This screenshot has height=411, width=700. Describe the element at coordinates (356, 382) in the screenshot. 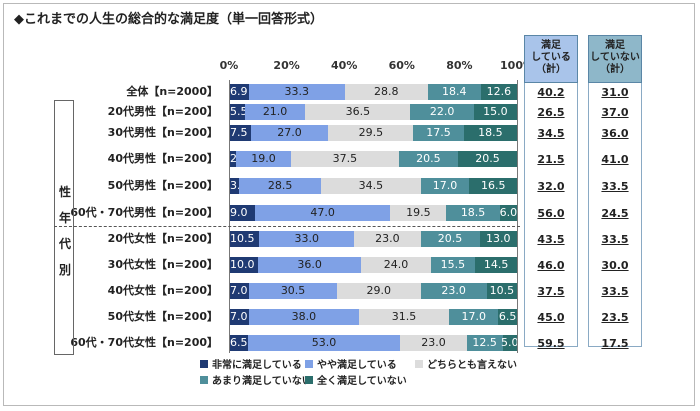

I see `legend-item: 全く満足していない` at that location.